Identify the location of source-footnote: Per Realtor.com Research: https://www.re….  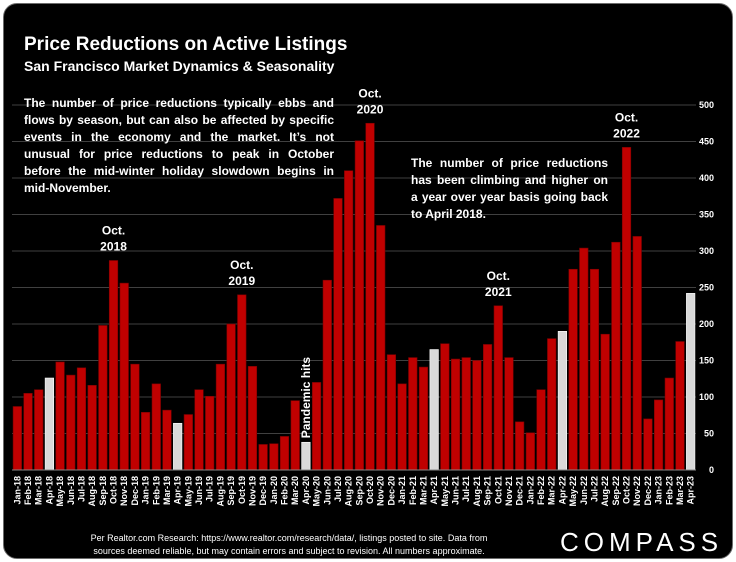
(289, 545).